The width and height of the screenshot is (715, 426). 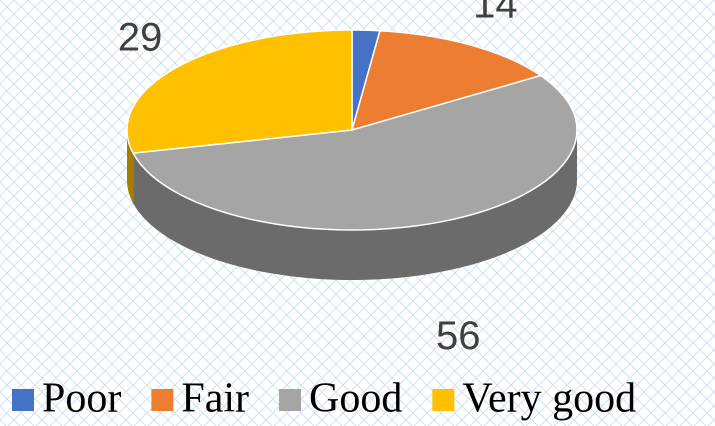 What do you see at coordinates (355, 399) in the screenshot?
I see `legend-label: Good` at bounding box center [355, 399].